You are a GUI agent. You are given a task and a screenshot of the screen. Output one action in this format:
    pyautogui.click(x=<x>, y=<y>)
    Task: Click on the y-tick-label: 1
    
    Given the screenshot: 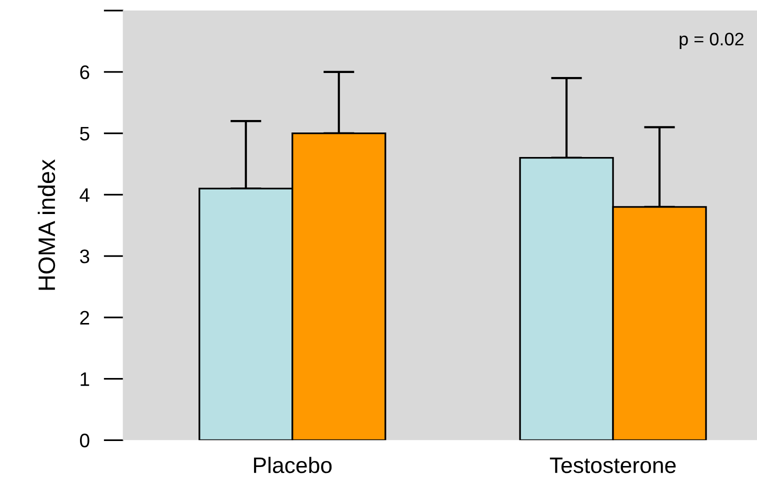 What is the action you would take?
    pyautogui.click(x=85, y=379)
    